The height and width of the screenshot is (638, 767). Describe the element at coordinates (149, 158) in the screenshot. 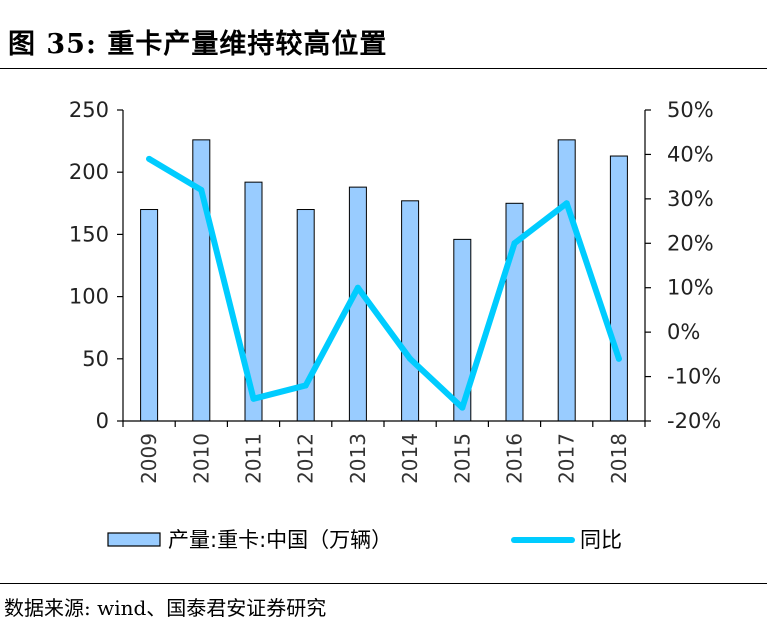

I see `yoy-point-2009` at that location.